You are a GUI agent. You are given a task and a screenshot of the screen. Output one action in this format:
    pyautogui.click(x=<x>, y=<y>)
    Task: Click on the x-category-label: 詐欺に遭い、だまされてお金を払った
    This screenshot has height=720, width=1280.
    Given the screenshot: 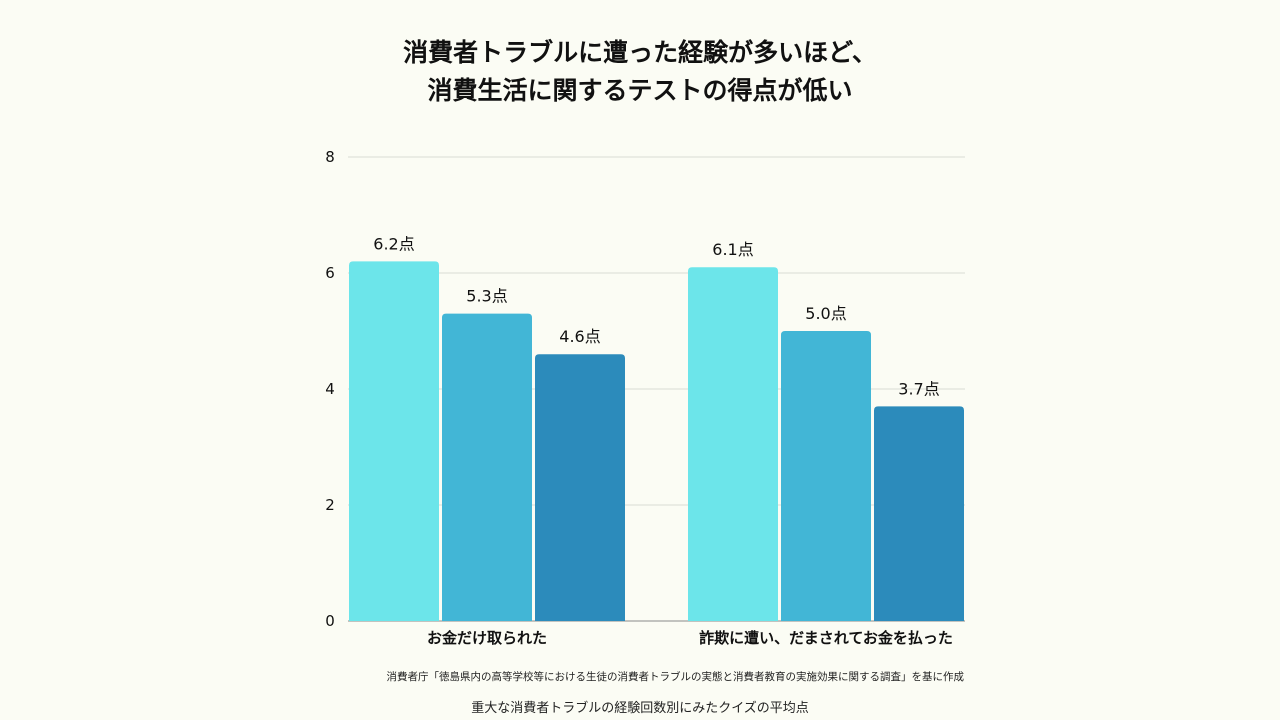 What is the action you would take?
    pyautogui.click(x=826, y=638)
    